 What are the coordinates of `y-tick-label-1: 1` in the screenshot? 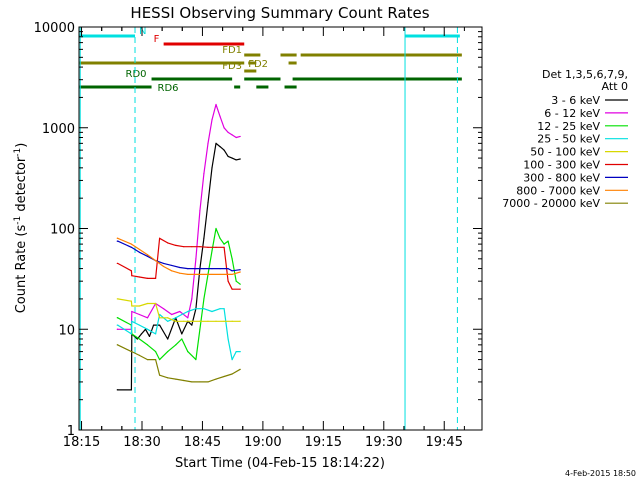 It's located at (71, 431).